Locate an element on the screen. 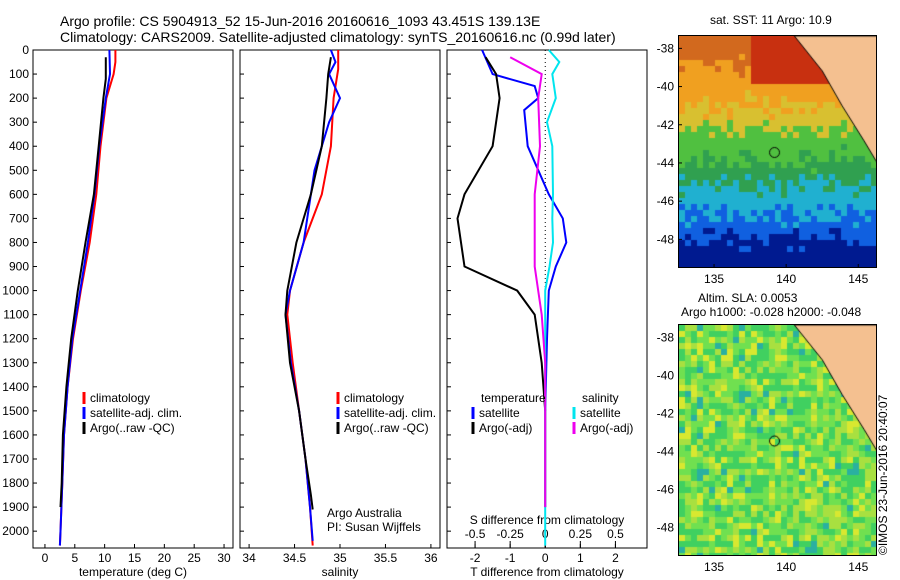 This screenshot has width=900, height=580. x-tick-label-temperature: 25 is located at coordinates (195, 558).